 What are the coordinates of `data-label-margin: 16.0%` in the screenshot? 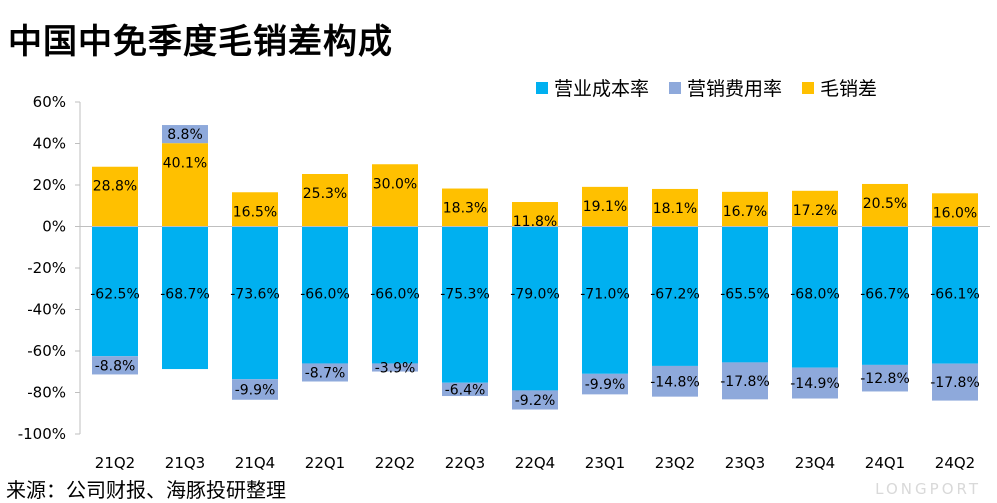 It's located at (955, 213).